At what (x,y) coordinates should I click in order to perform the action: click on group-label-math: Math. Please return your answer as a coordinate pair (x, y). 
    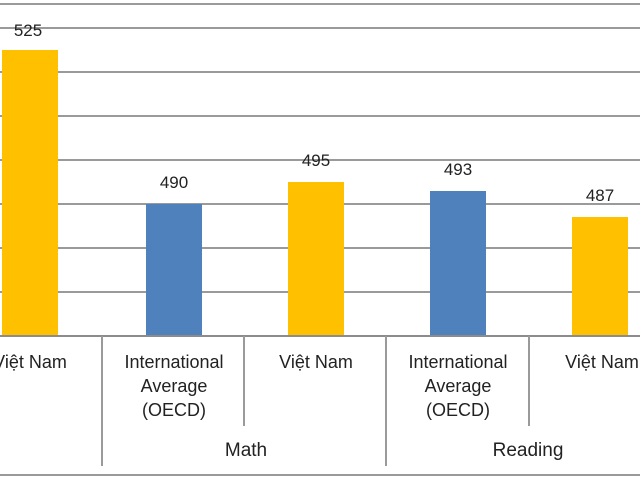
    Looking at the image, I should click on (246, 450).